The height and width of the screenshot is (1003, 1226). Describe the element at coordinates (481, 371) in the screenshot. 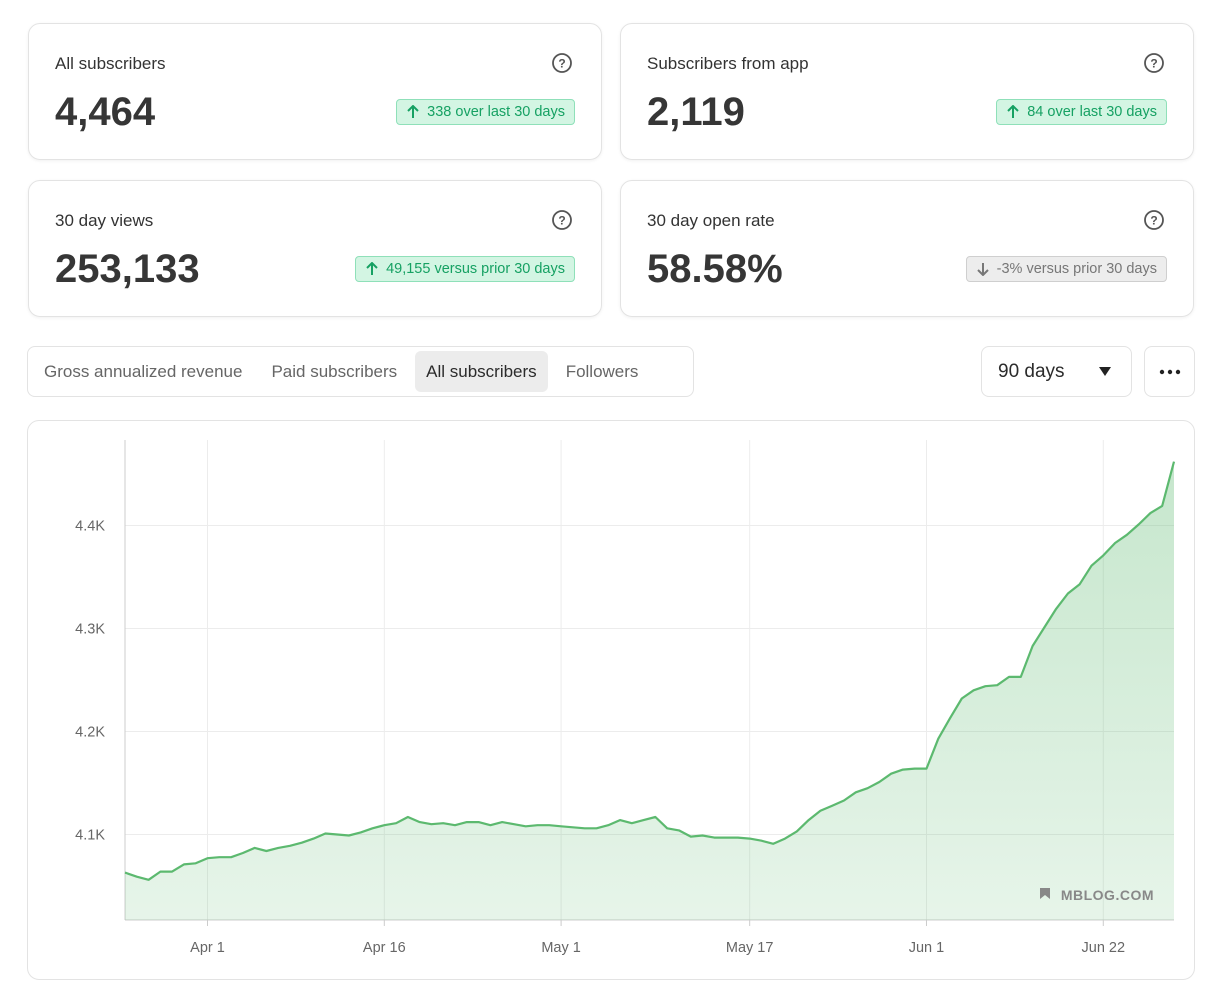

I see `tab: All subscribers` at that location.